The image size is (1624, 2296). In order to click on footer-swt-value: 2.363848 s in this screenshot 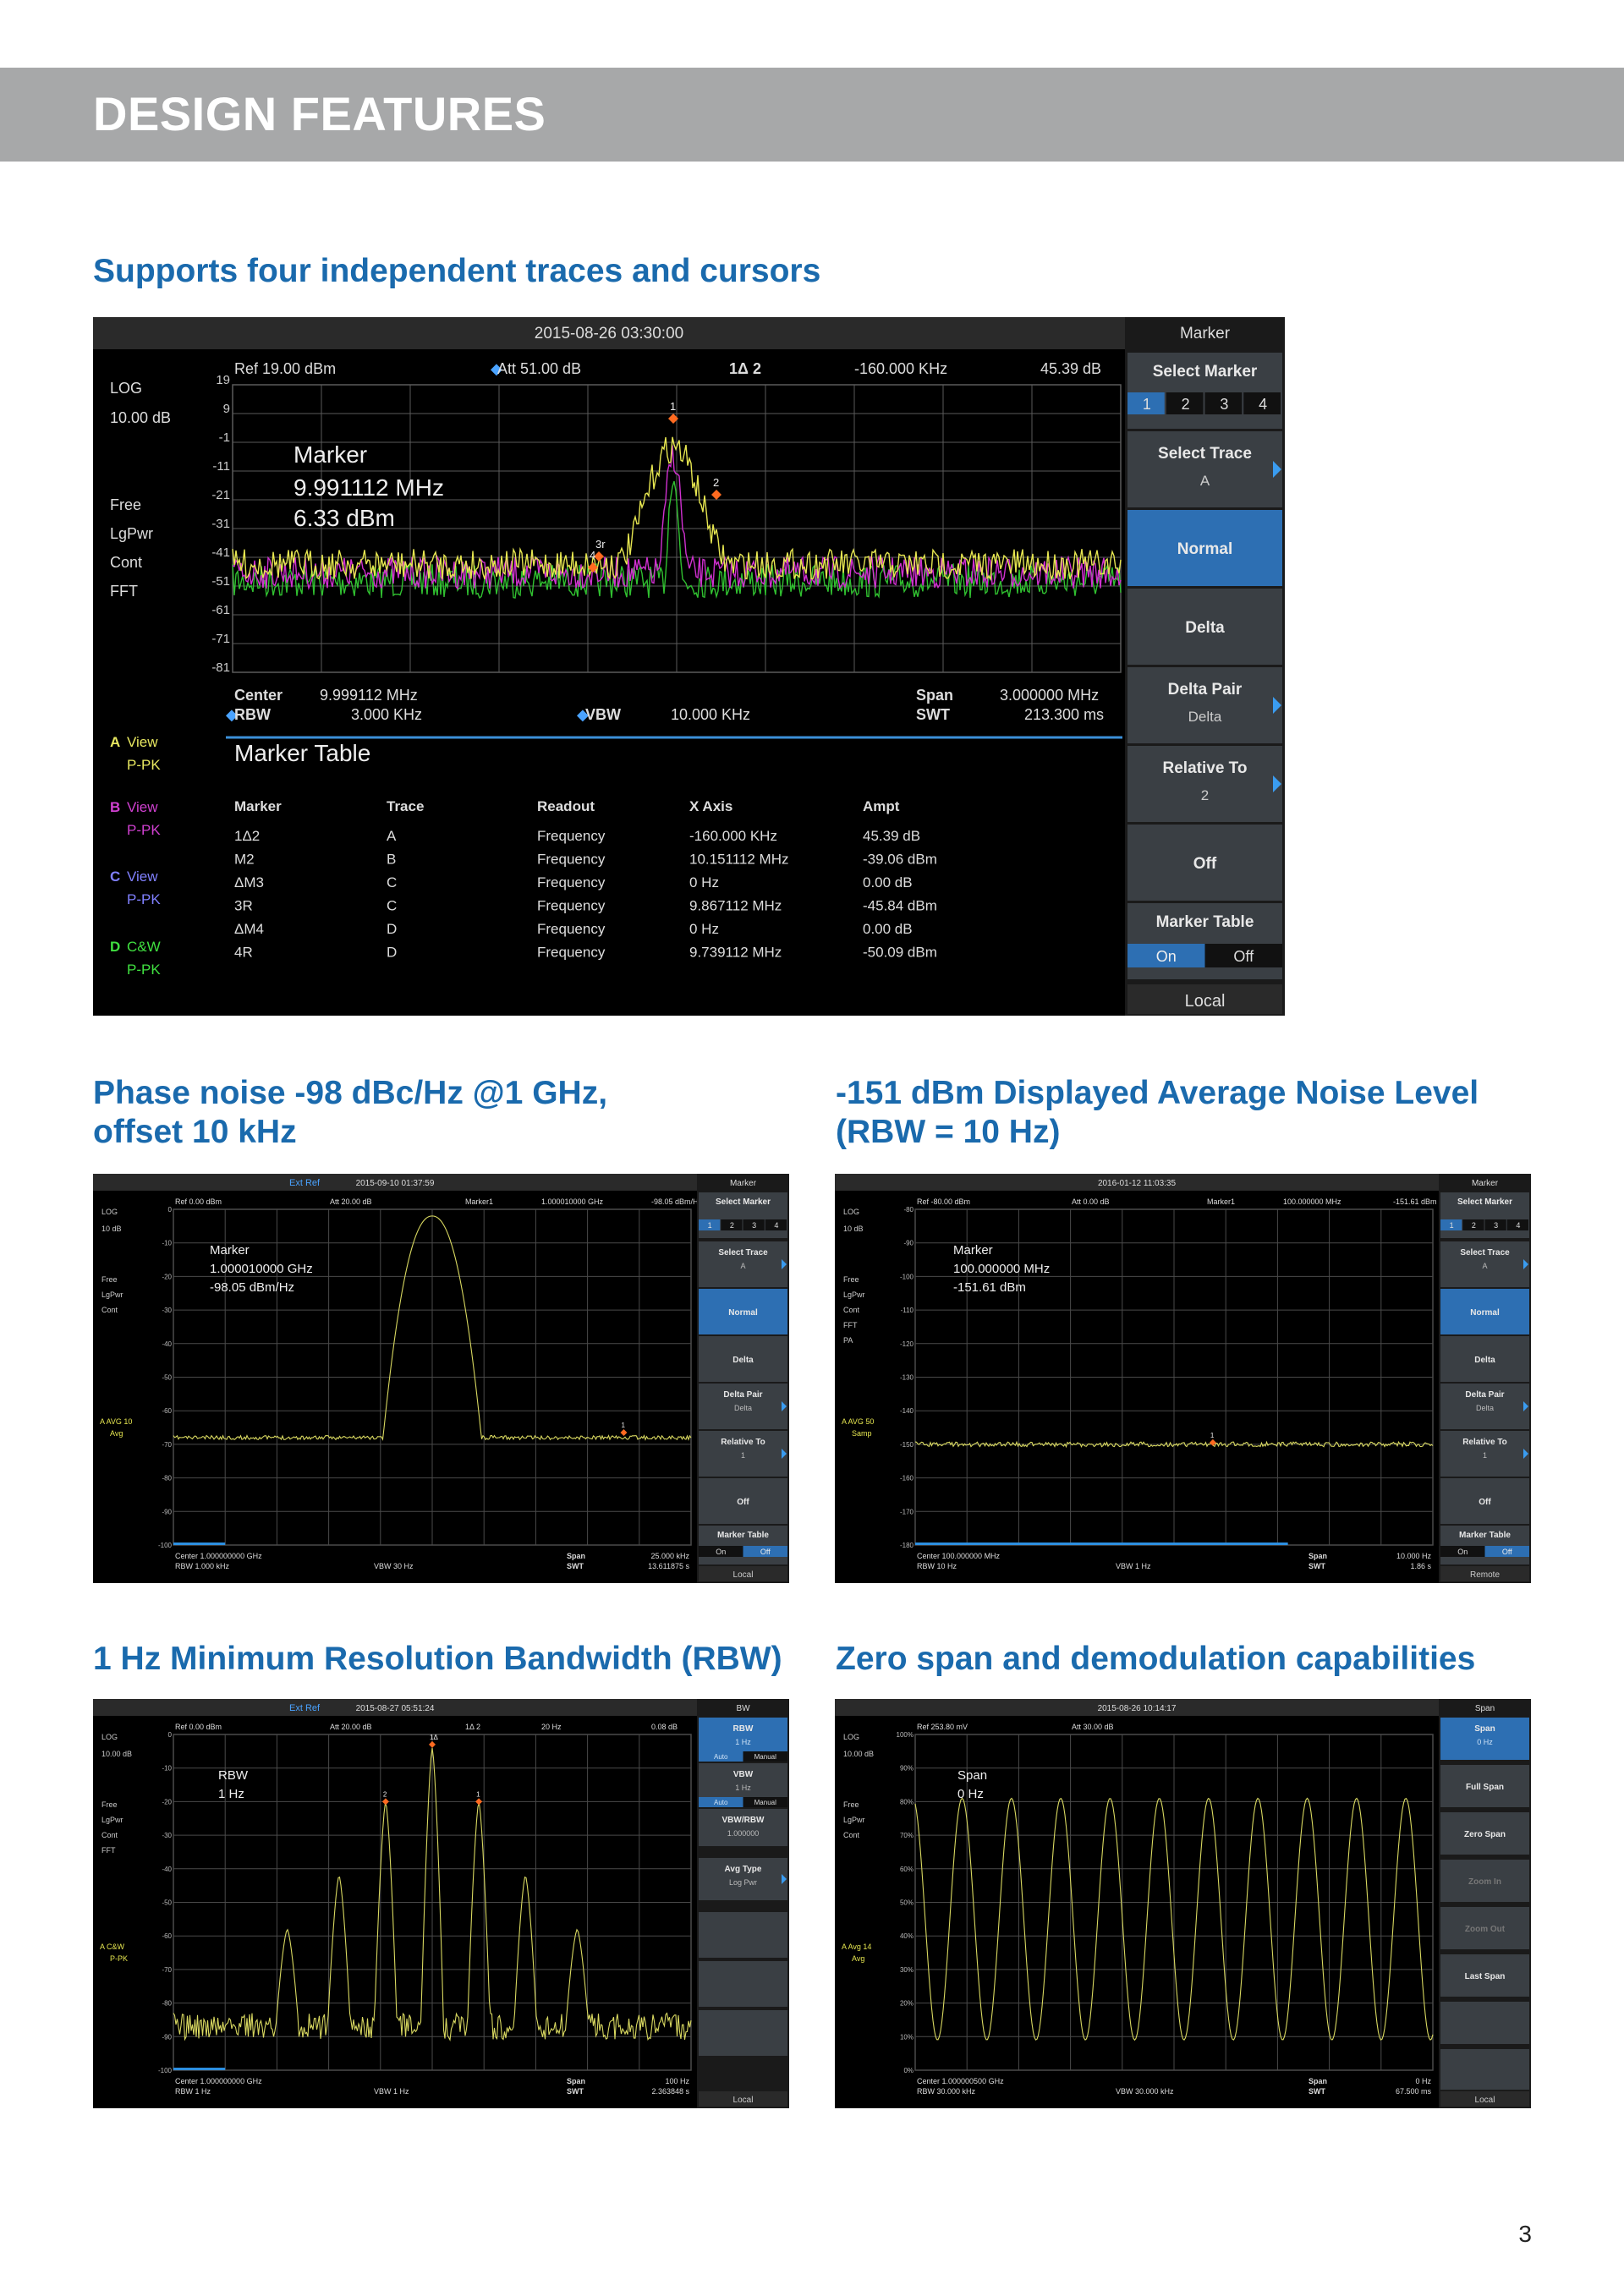, I will do `click(670, 2091)`.